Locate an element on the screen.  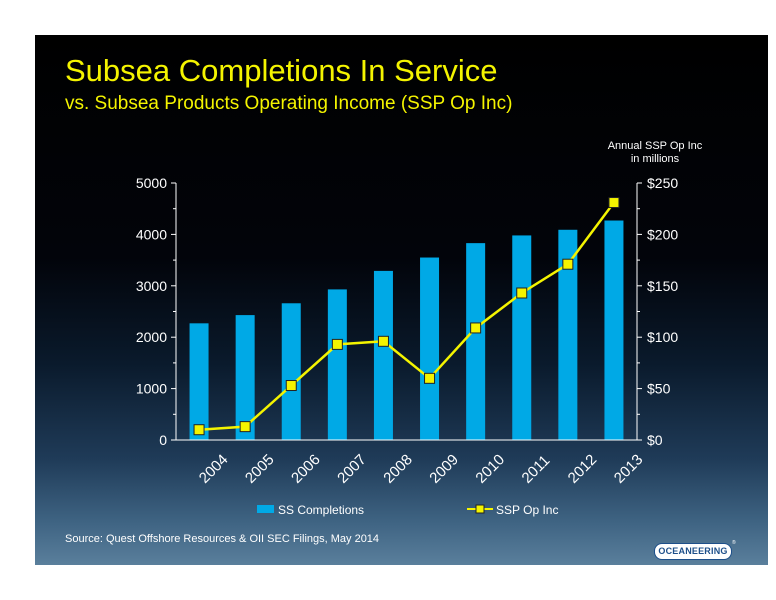
left-tick-label: 5000 is located at coordinates (151, 183).